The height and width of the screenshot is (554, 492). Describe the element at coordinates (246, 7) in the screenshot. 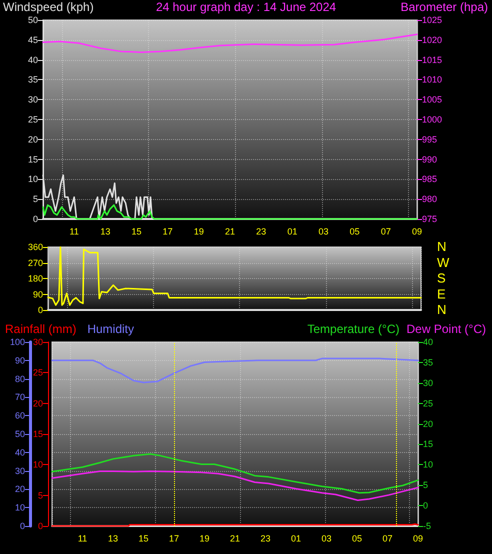

I see `chart-title: 24 hour graph day : 14 June 2024` at that location.